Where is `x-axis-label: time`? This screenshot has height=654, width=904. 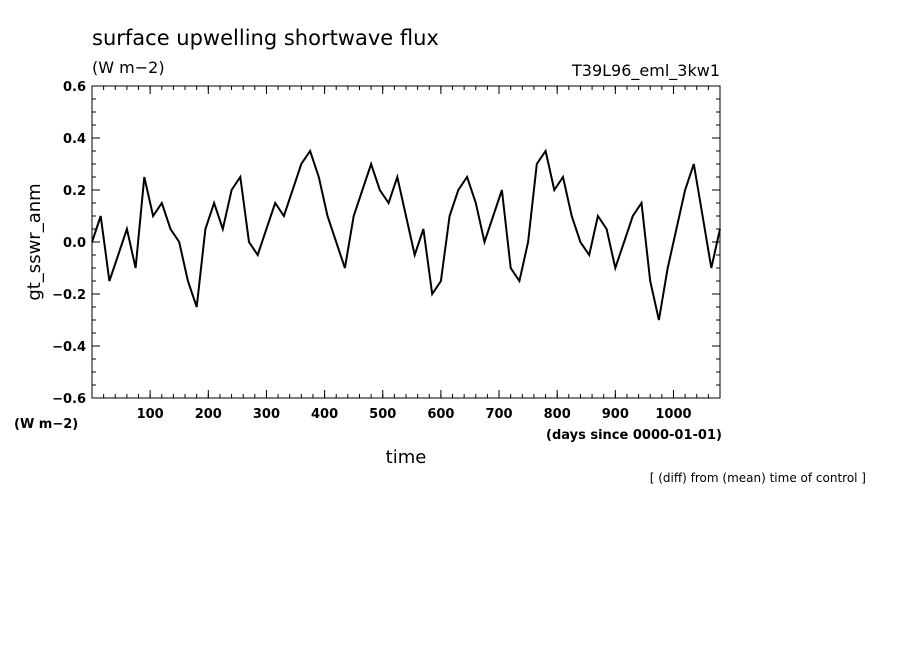 x-axis-label: time is located at coordinates (406, 457).